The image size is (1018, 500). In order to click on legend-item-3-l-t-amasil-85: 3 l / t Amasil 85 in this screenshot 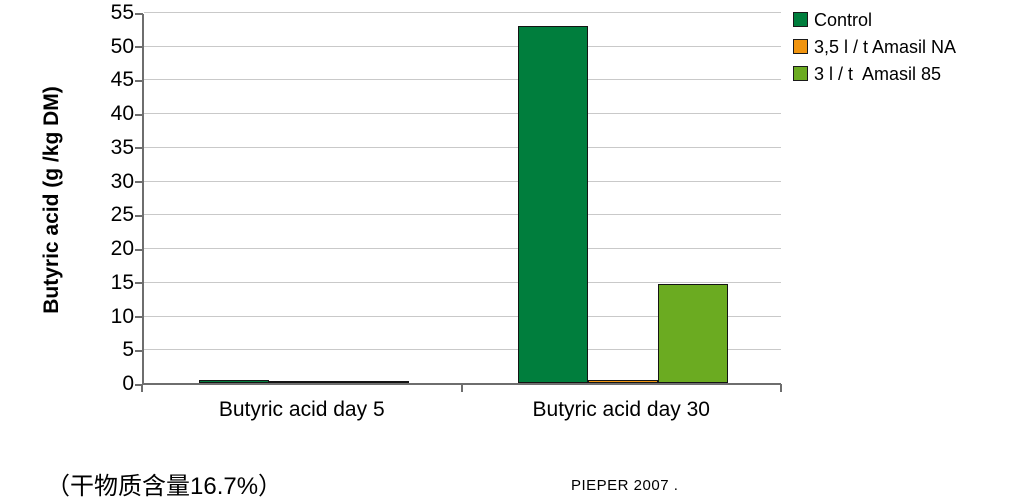, I will do `click(874, 73)`.